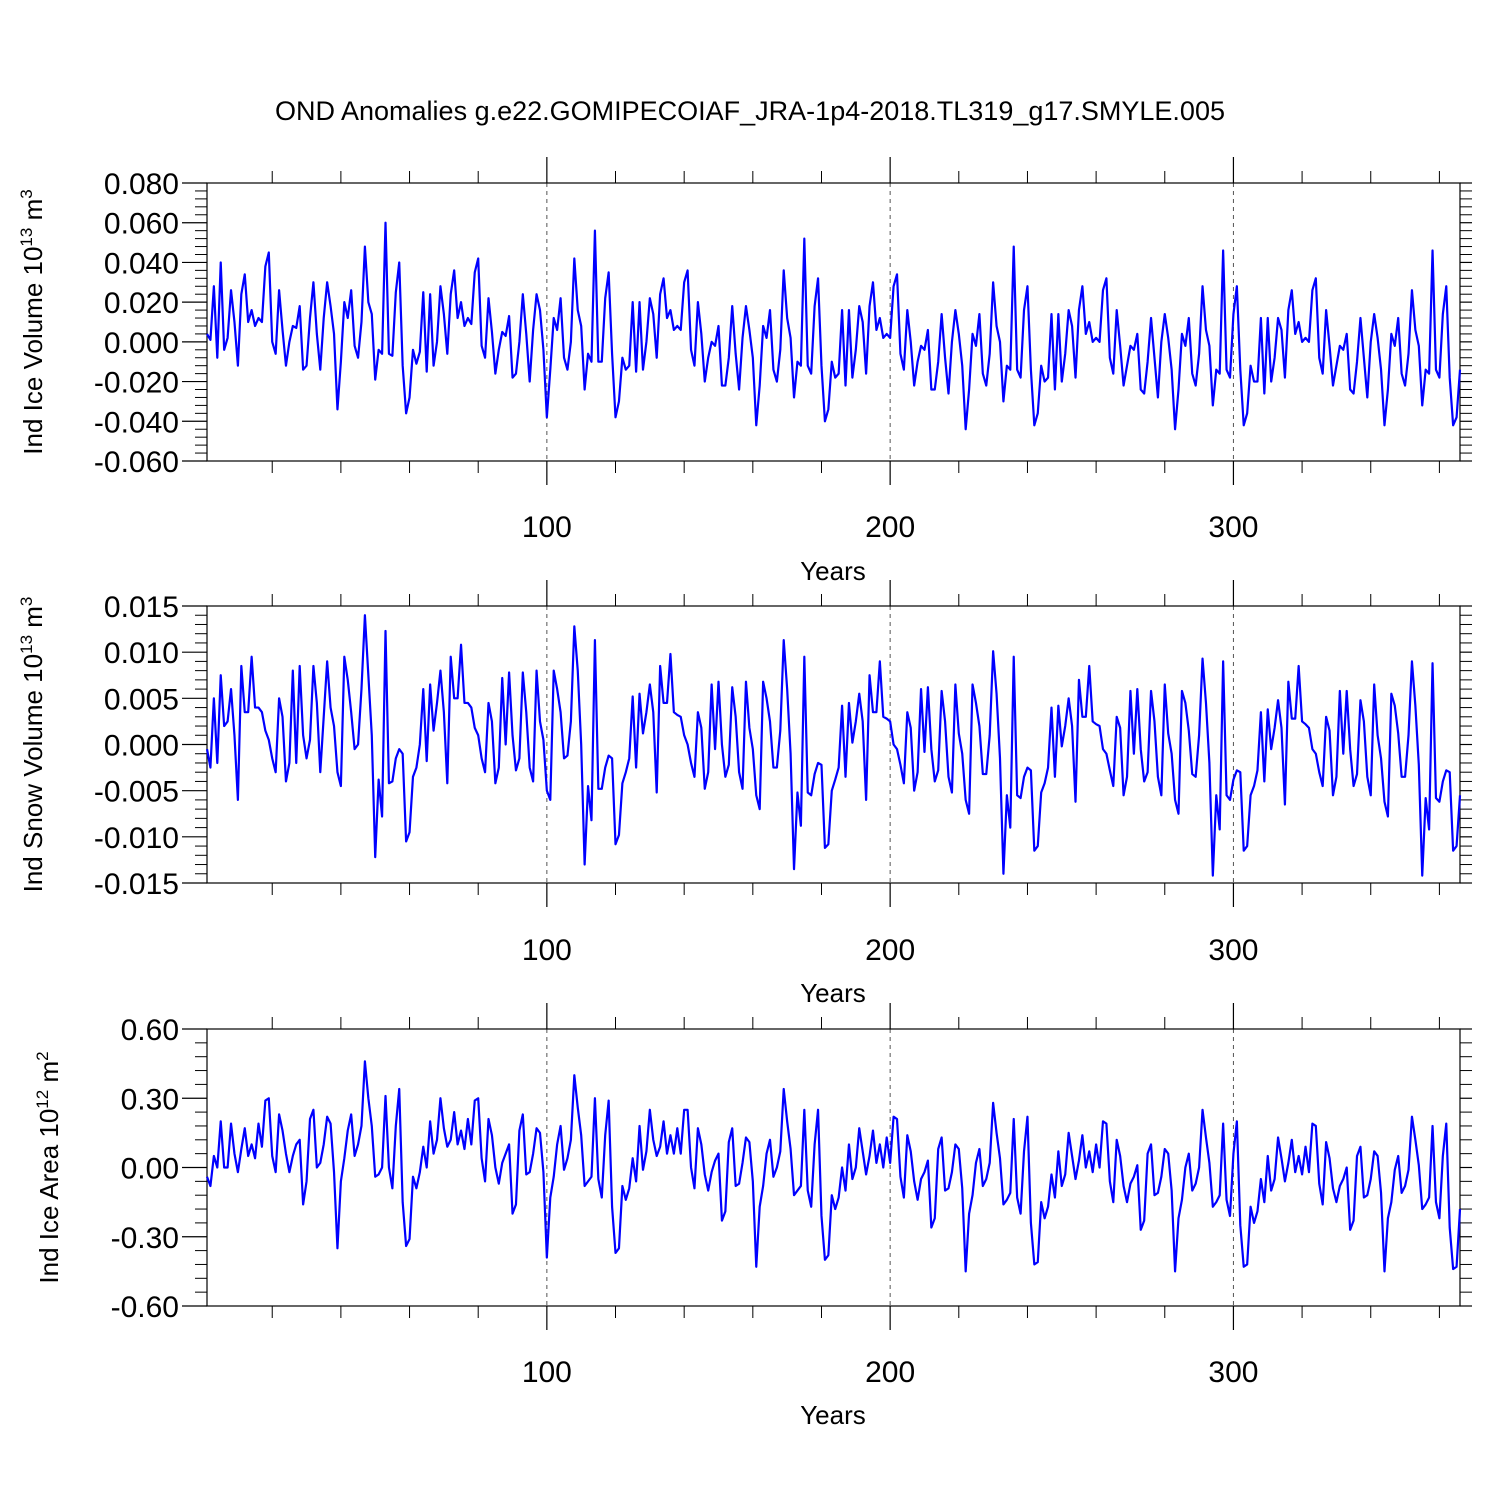 This screenshot has width=1500, height=1500. Describe the element at coordinates (145, 1238) in the screenshot. I see `y-tick-label: -0.30` at that location.